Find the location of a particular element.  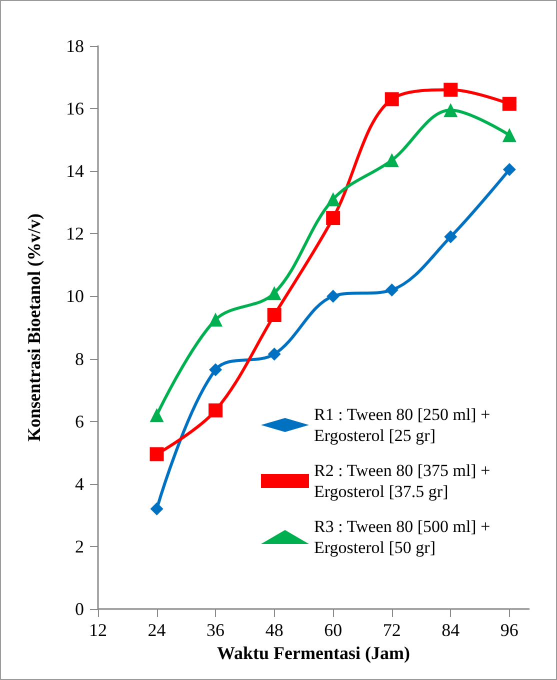

y-axis-title: Konsentrasi Bioetanol (%v/v) is located at coordinates (34, 327).